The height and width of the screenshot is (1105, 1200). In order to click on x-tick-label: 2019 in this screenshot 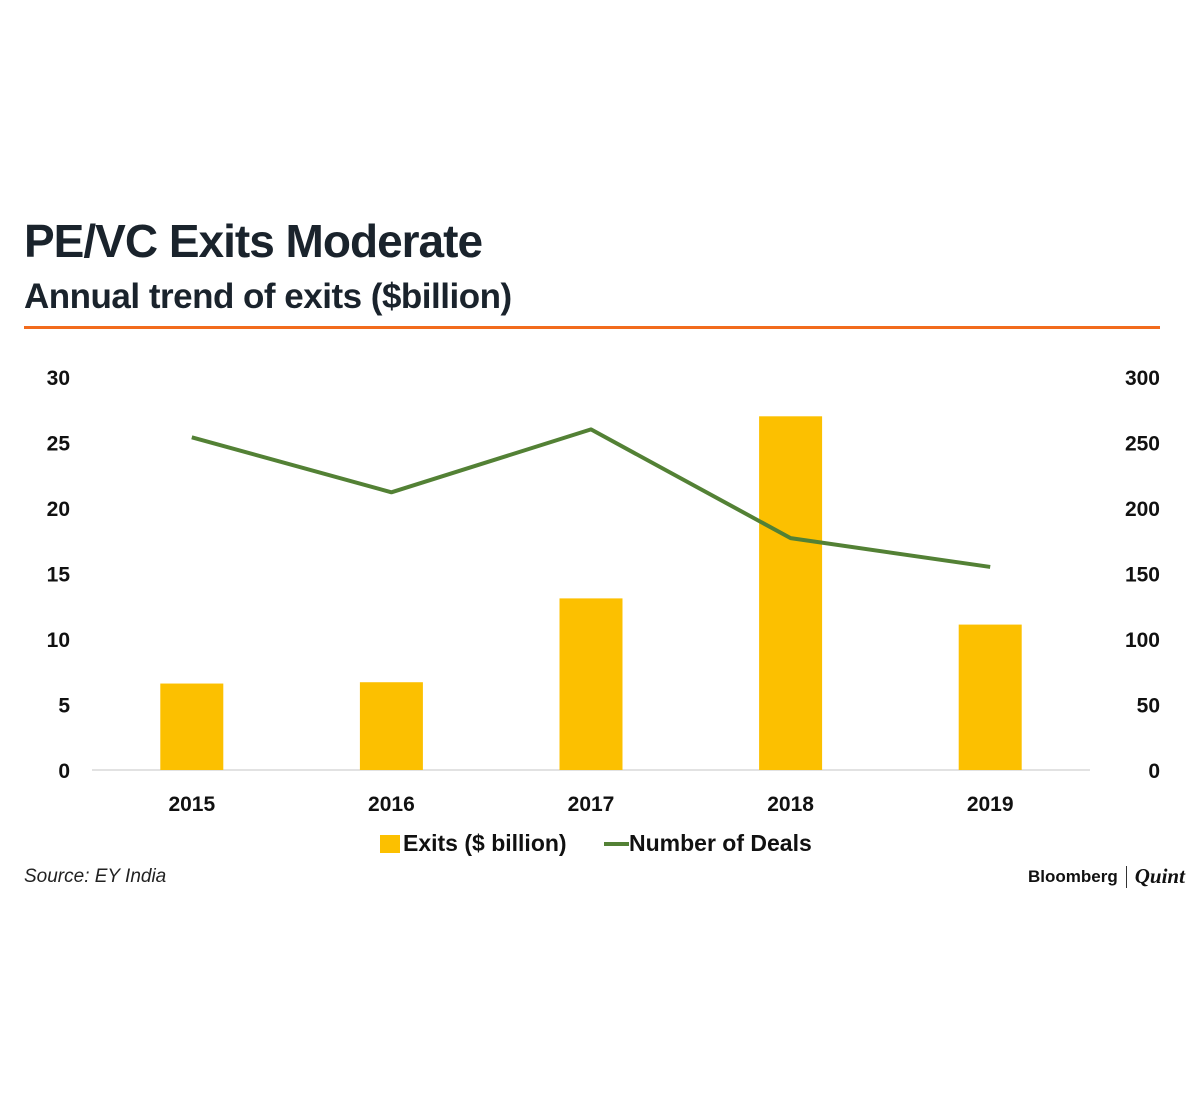, I will do `click(990, 804)`.